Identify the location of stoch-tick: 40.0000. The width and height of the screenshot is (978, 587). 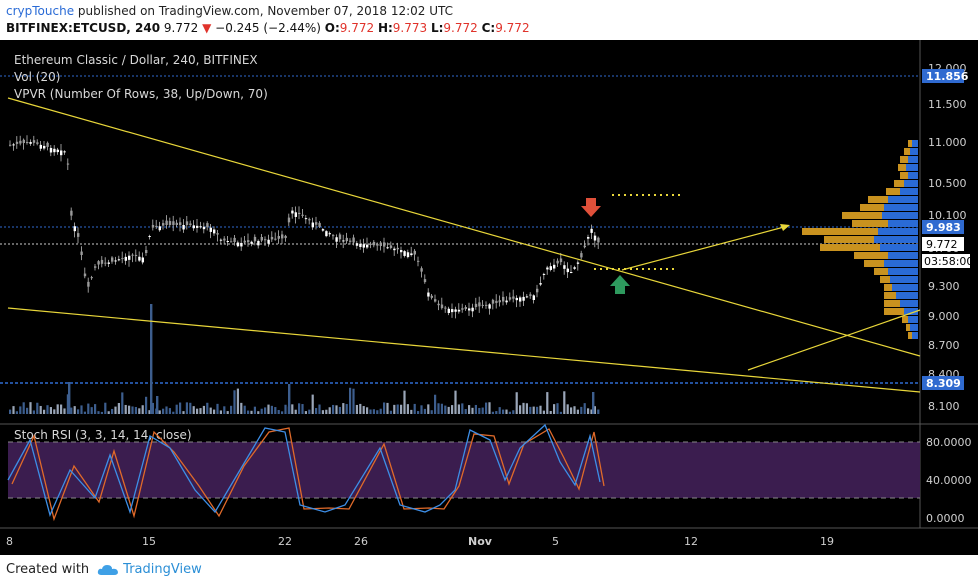
(949, 480).